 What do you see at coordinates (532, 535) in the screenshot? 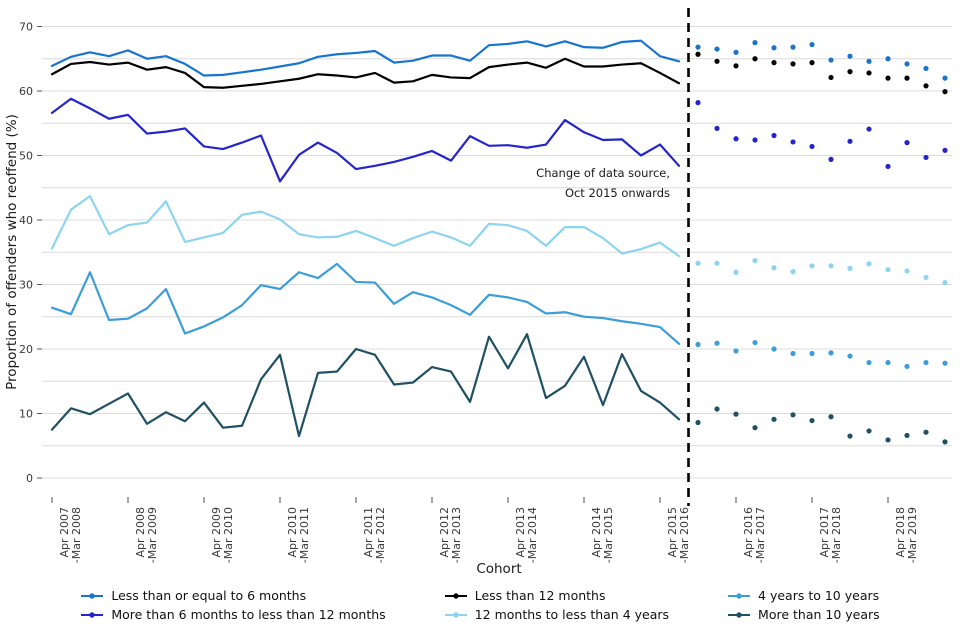
I see `x-tick-label: -Mar 2014` at bounding box center [532, 535].